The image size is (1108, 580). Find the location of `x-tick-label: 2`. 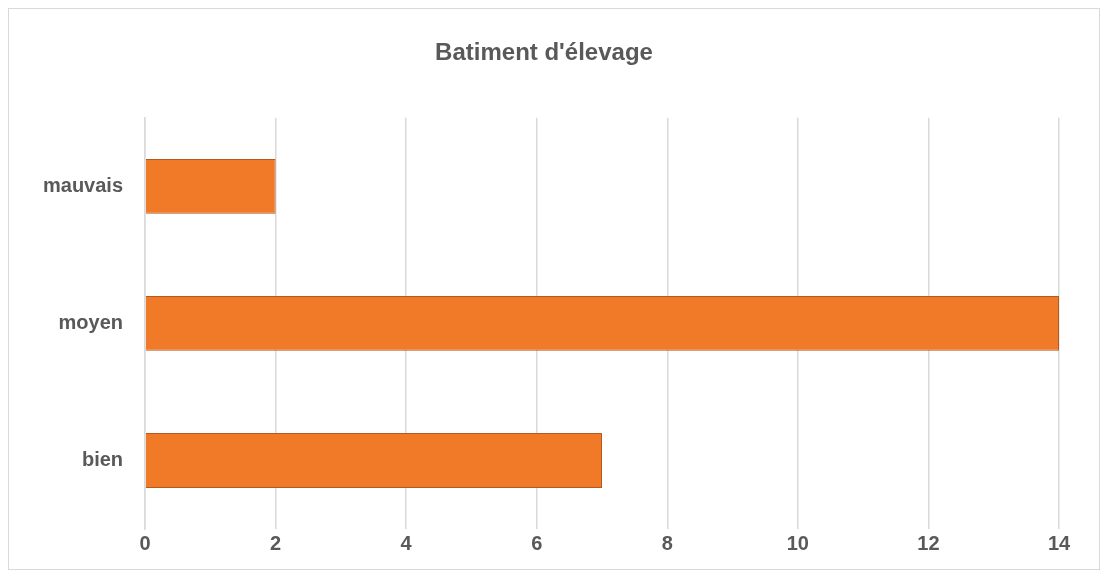

x-tick-label: 2 is located at coordinates (276, 542).